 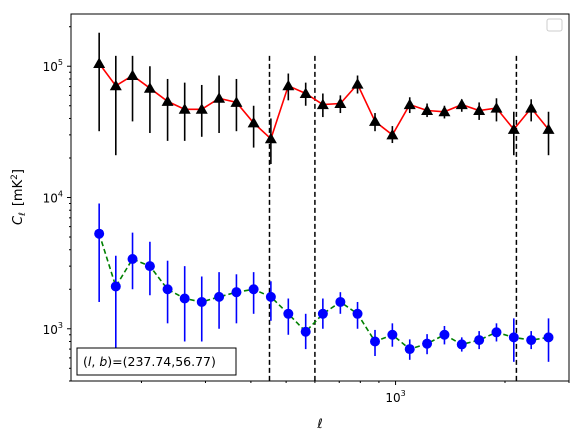 I want to click on annotation-box, so click(x=156, y=361).